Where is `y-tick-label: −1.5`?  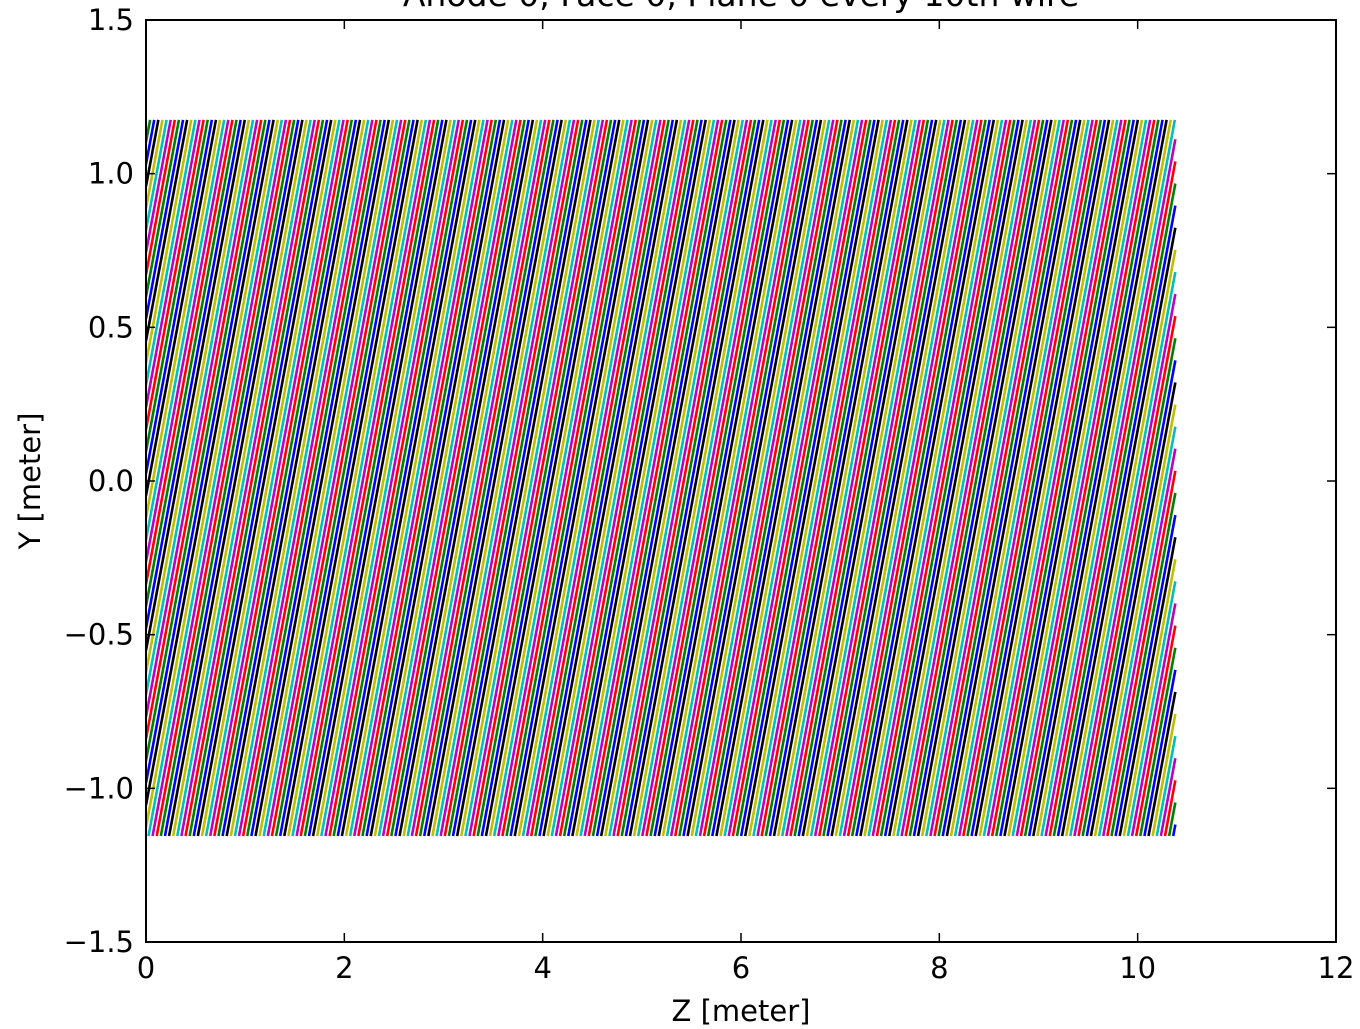 y-tick-label: −1.5 is located at coordinates (99, 942).